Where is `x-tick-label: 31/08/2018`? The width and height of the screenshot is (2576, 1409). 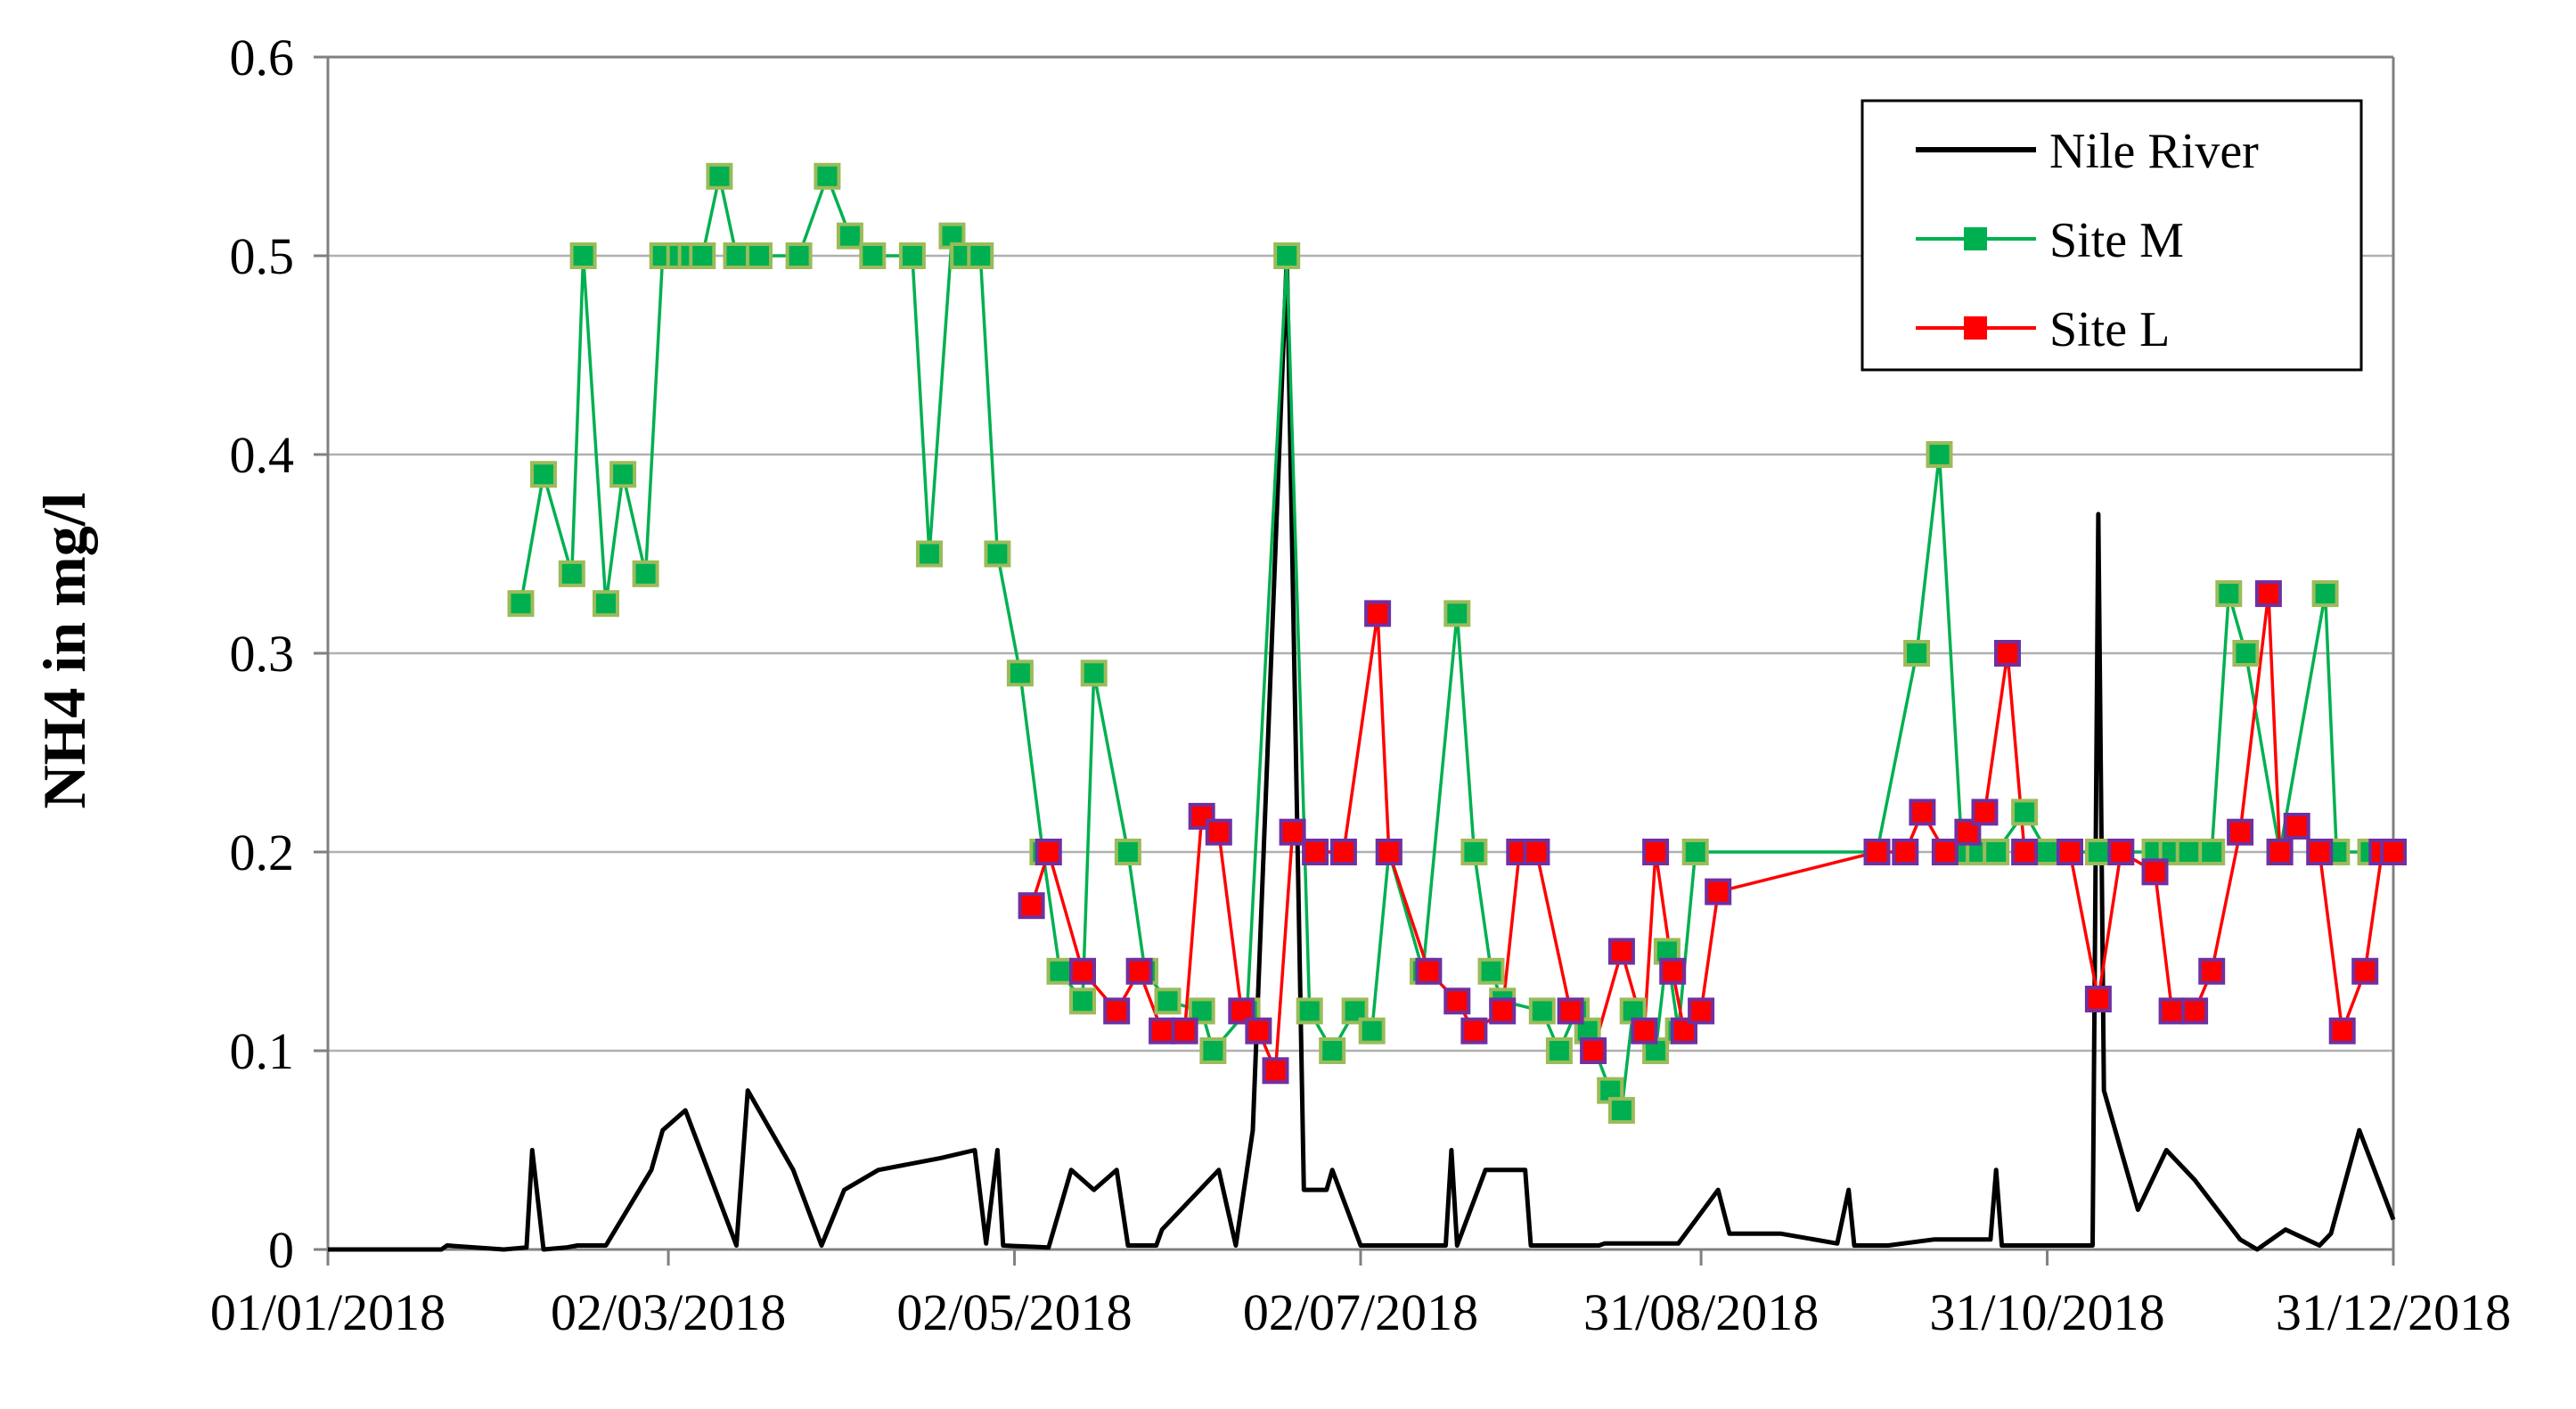
x-tick-label: 31/08/2018 is located at coordinates (1701, 1312).